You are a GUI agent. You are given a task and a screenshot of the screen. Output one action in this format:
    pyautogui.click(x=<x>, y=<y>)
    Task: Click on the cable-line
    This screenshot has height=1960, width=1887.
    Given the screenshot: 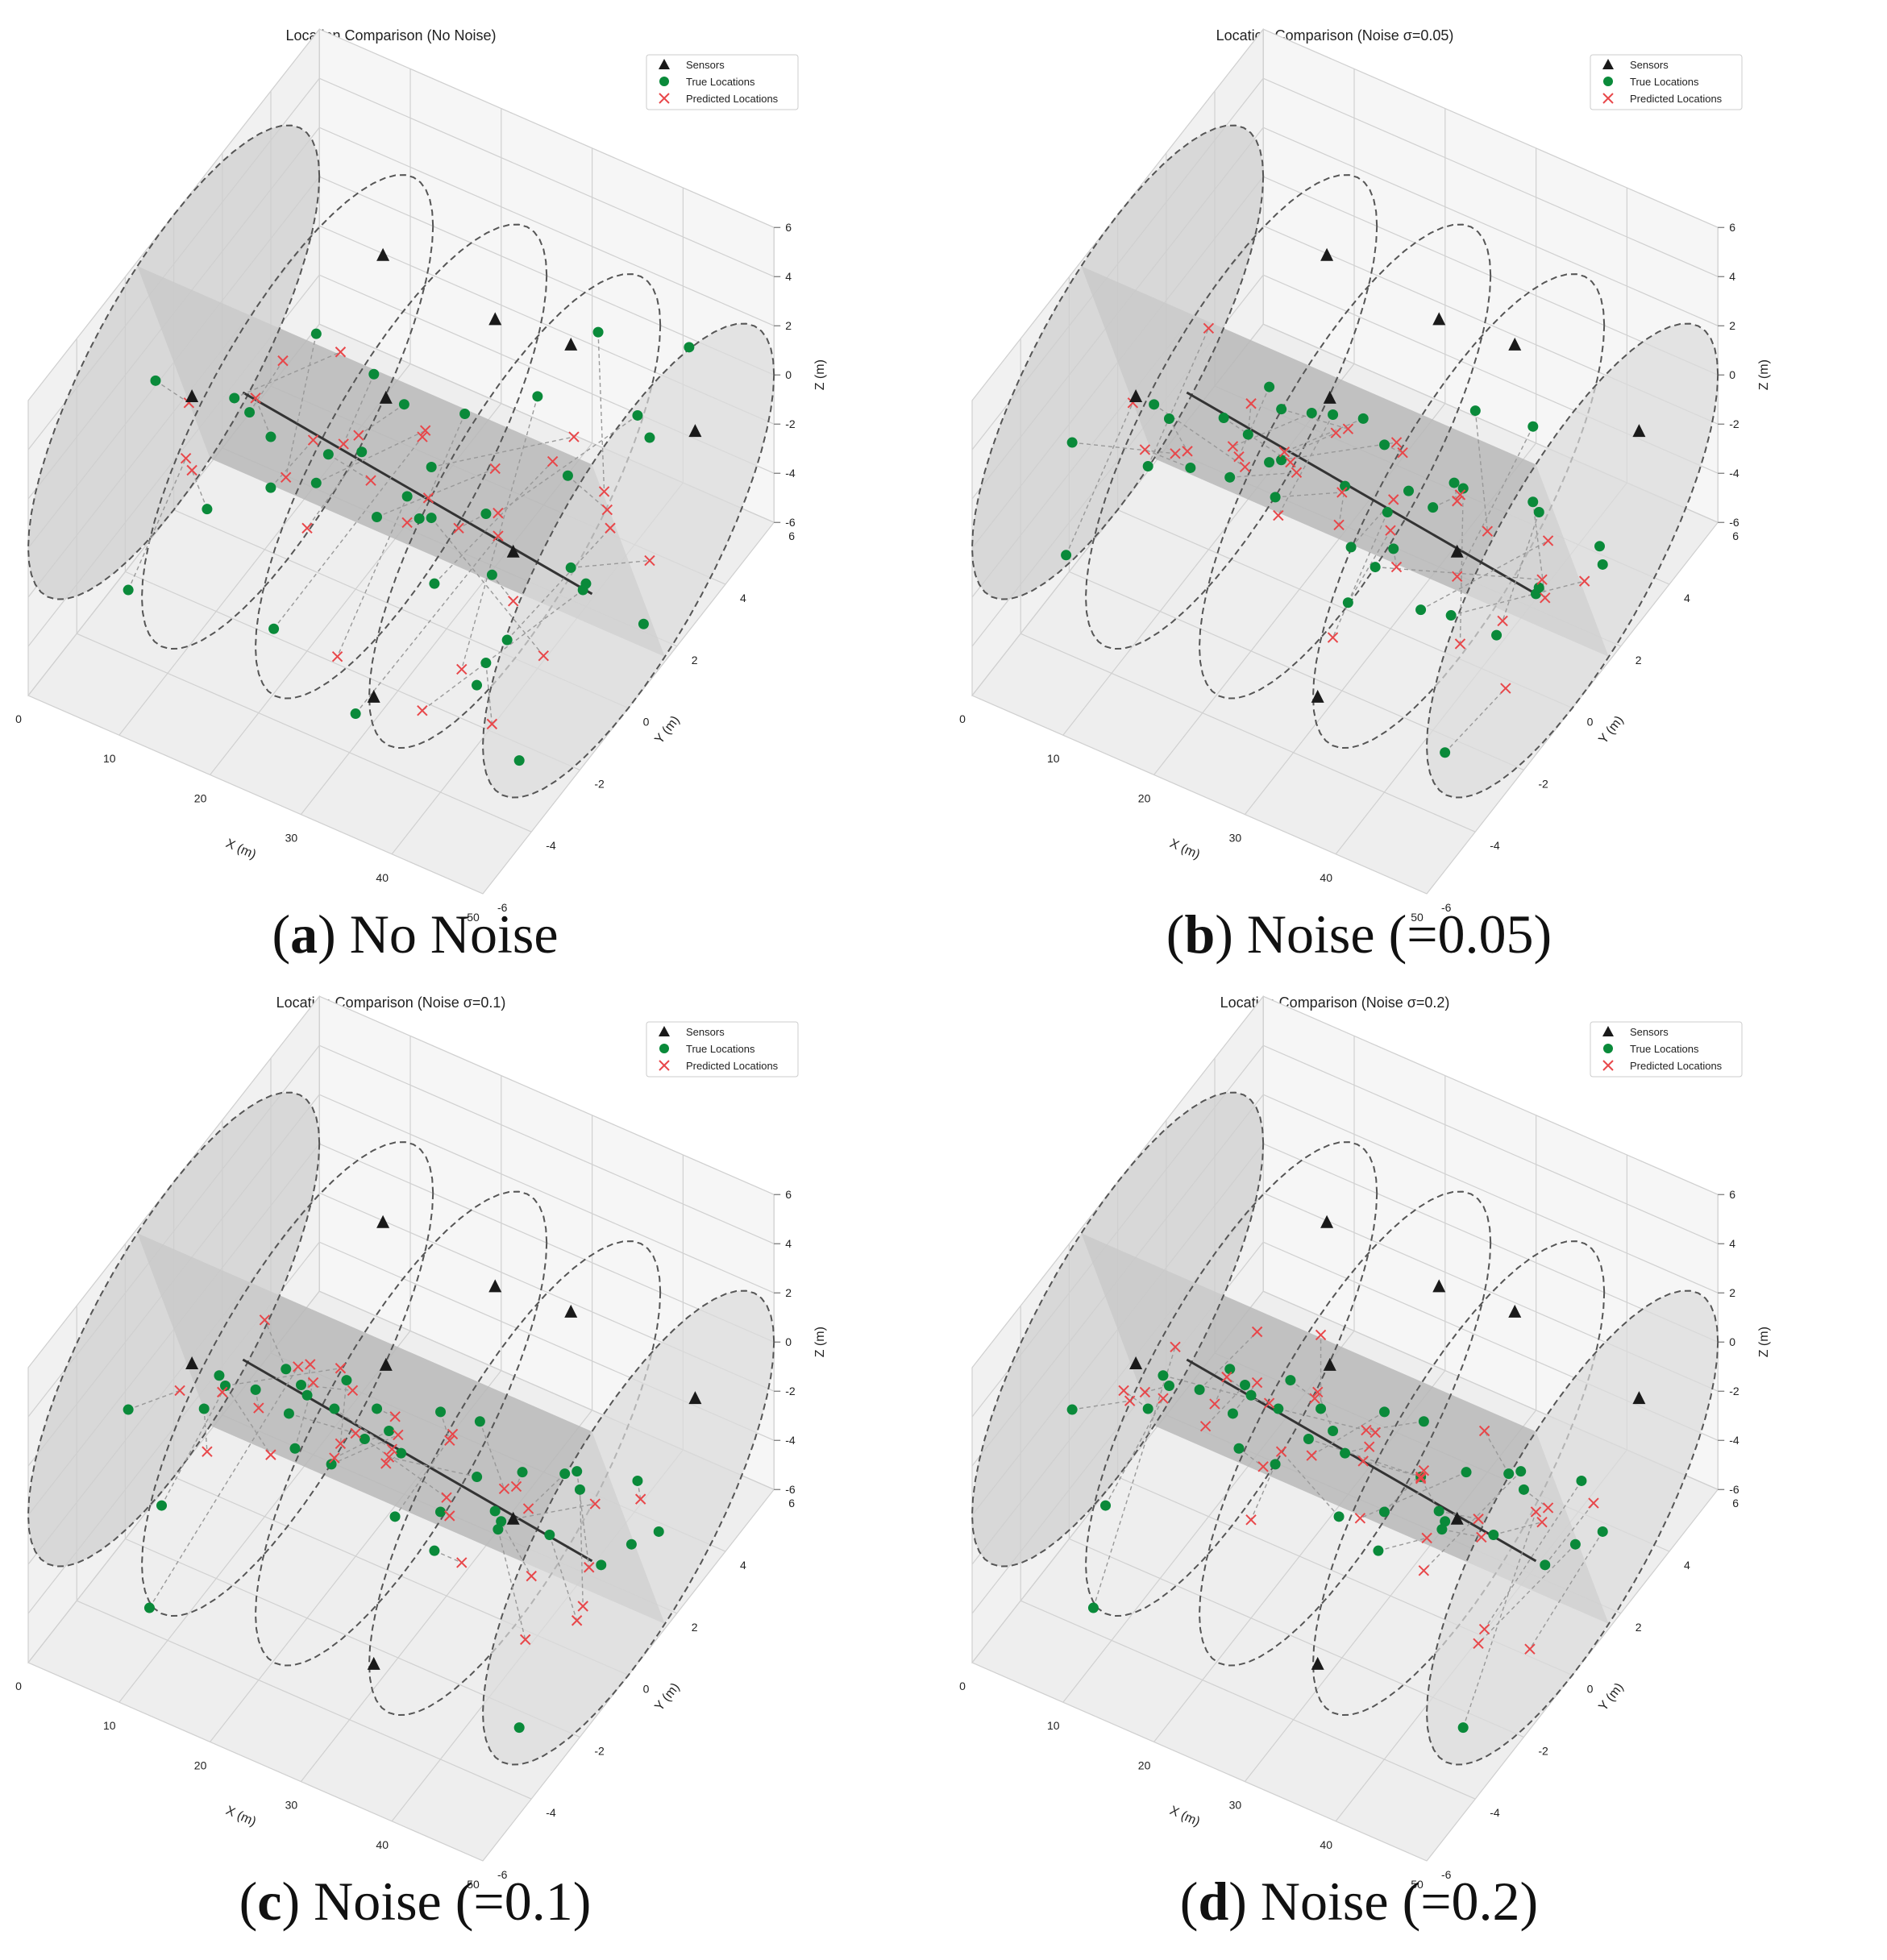 What is the action you would take?
    pyautogui.click(x=1362, y=494)
    